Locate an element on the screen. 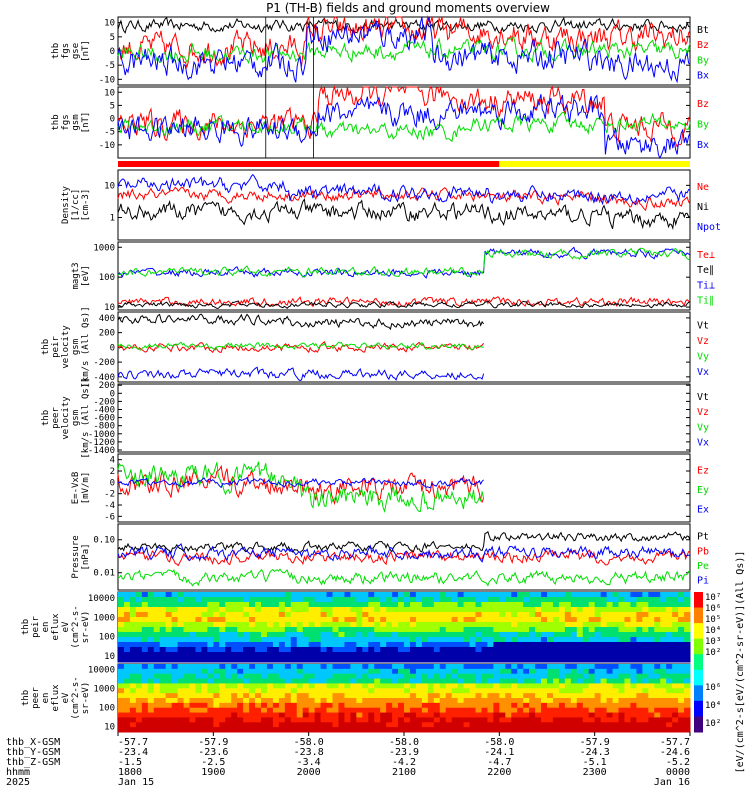 The image size is (750, 800). panel-temperature is located at coordinates (404, 276).